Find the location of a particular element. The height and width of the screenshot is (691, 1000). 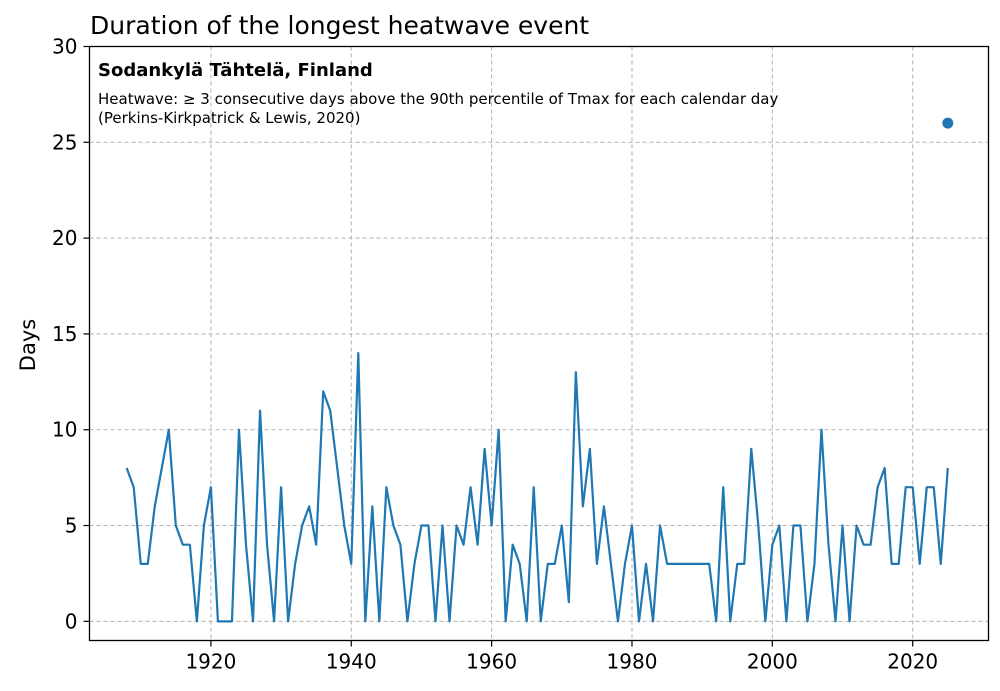

y-tick-label: 5 is located at coordinates (71, 526).